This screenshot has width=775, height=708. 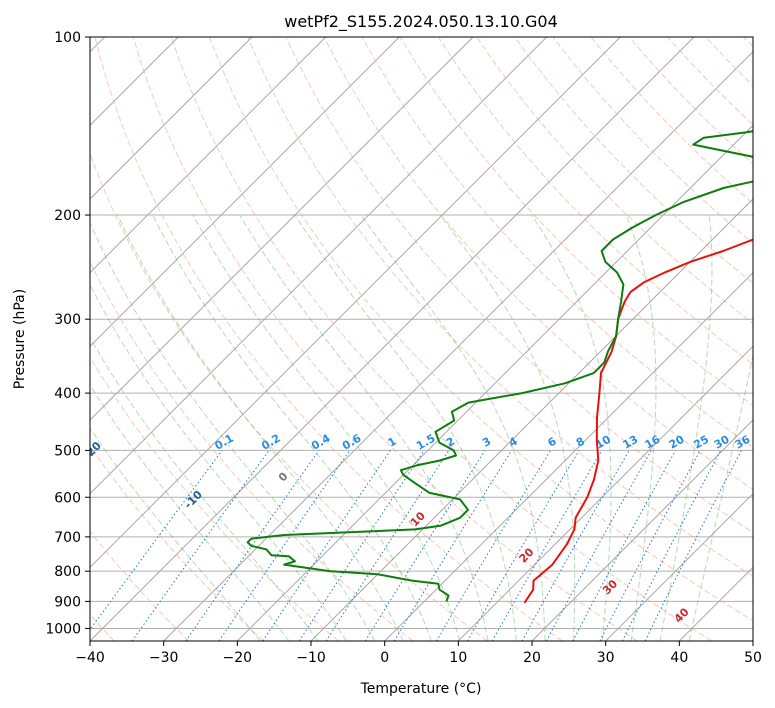 What do you see at coordinates (67, 498) in the screenshot?
I see `y-tick-label: 600` at bounding box center [67, 498].